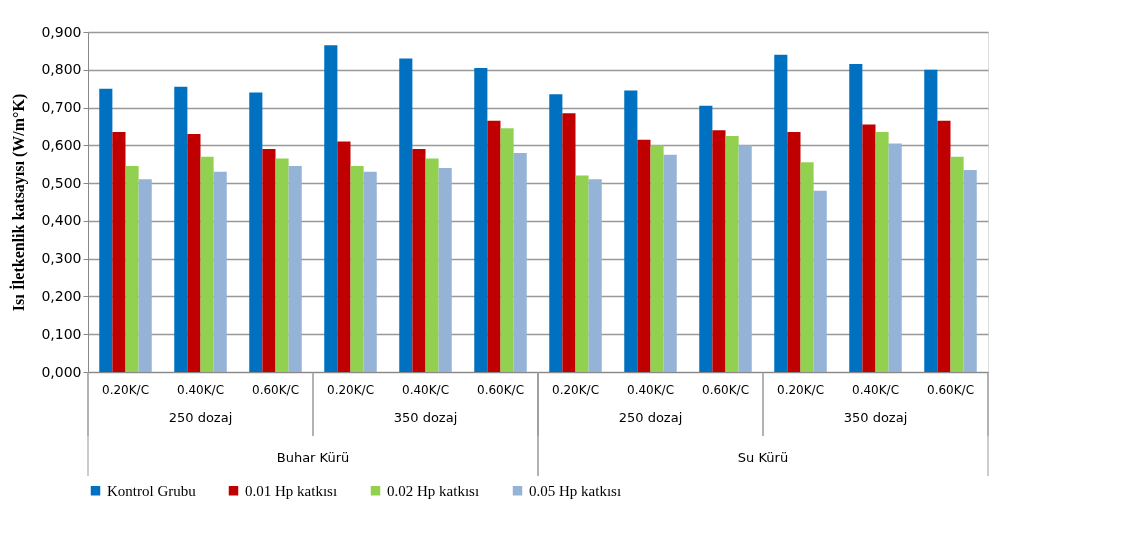 This screenshot has height=549, width=1147. Describe the element at coordinates (291, 490) in the screenshot. I see `legend-label: 0.01 Hp katkısı` at that location.